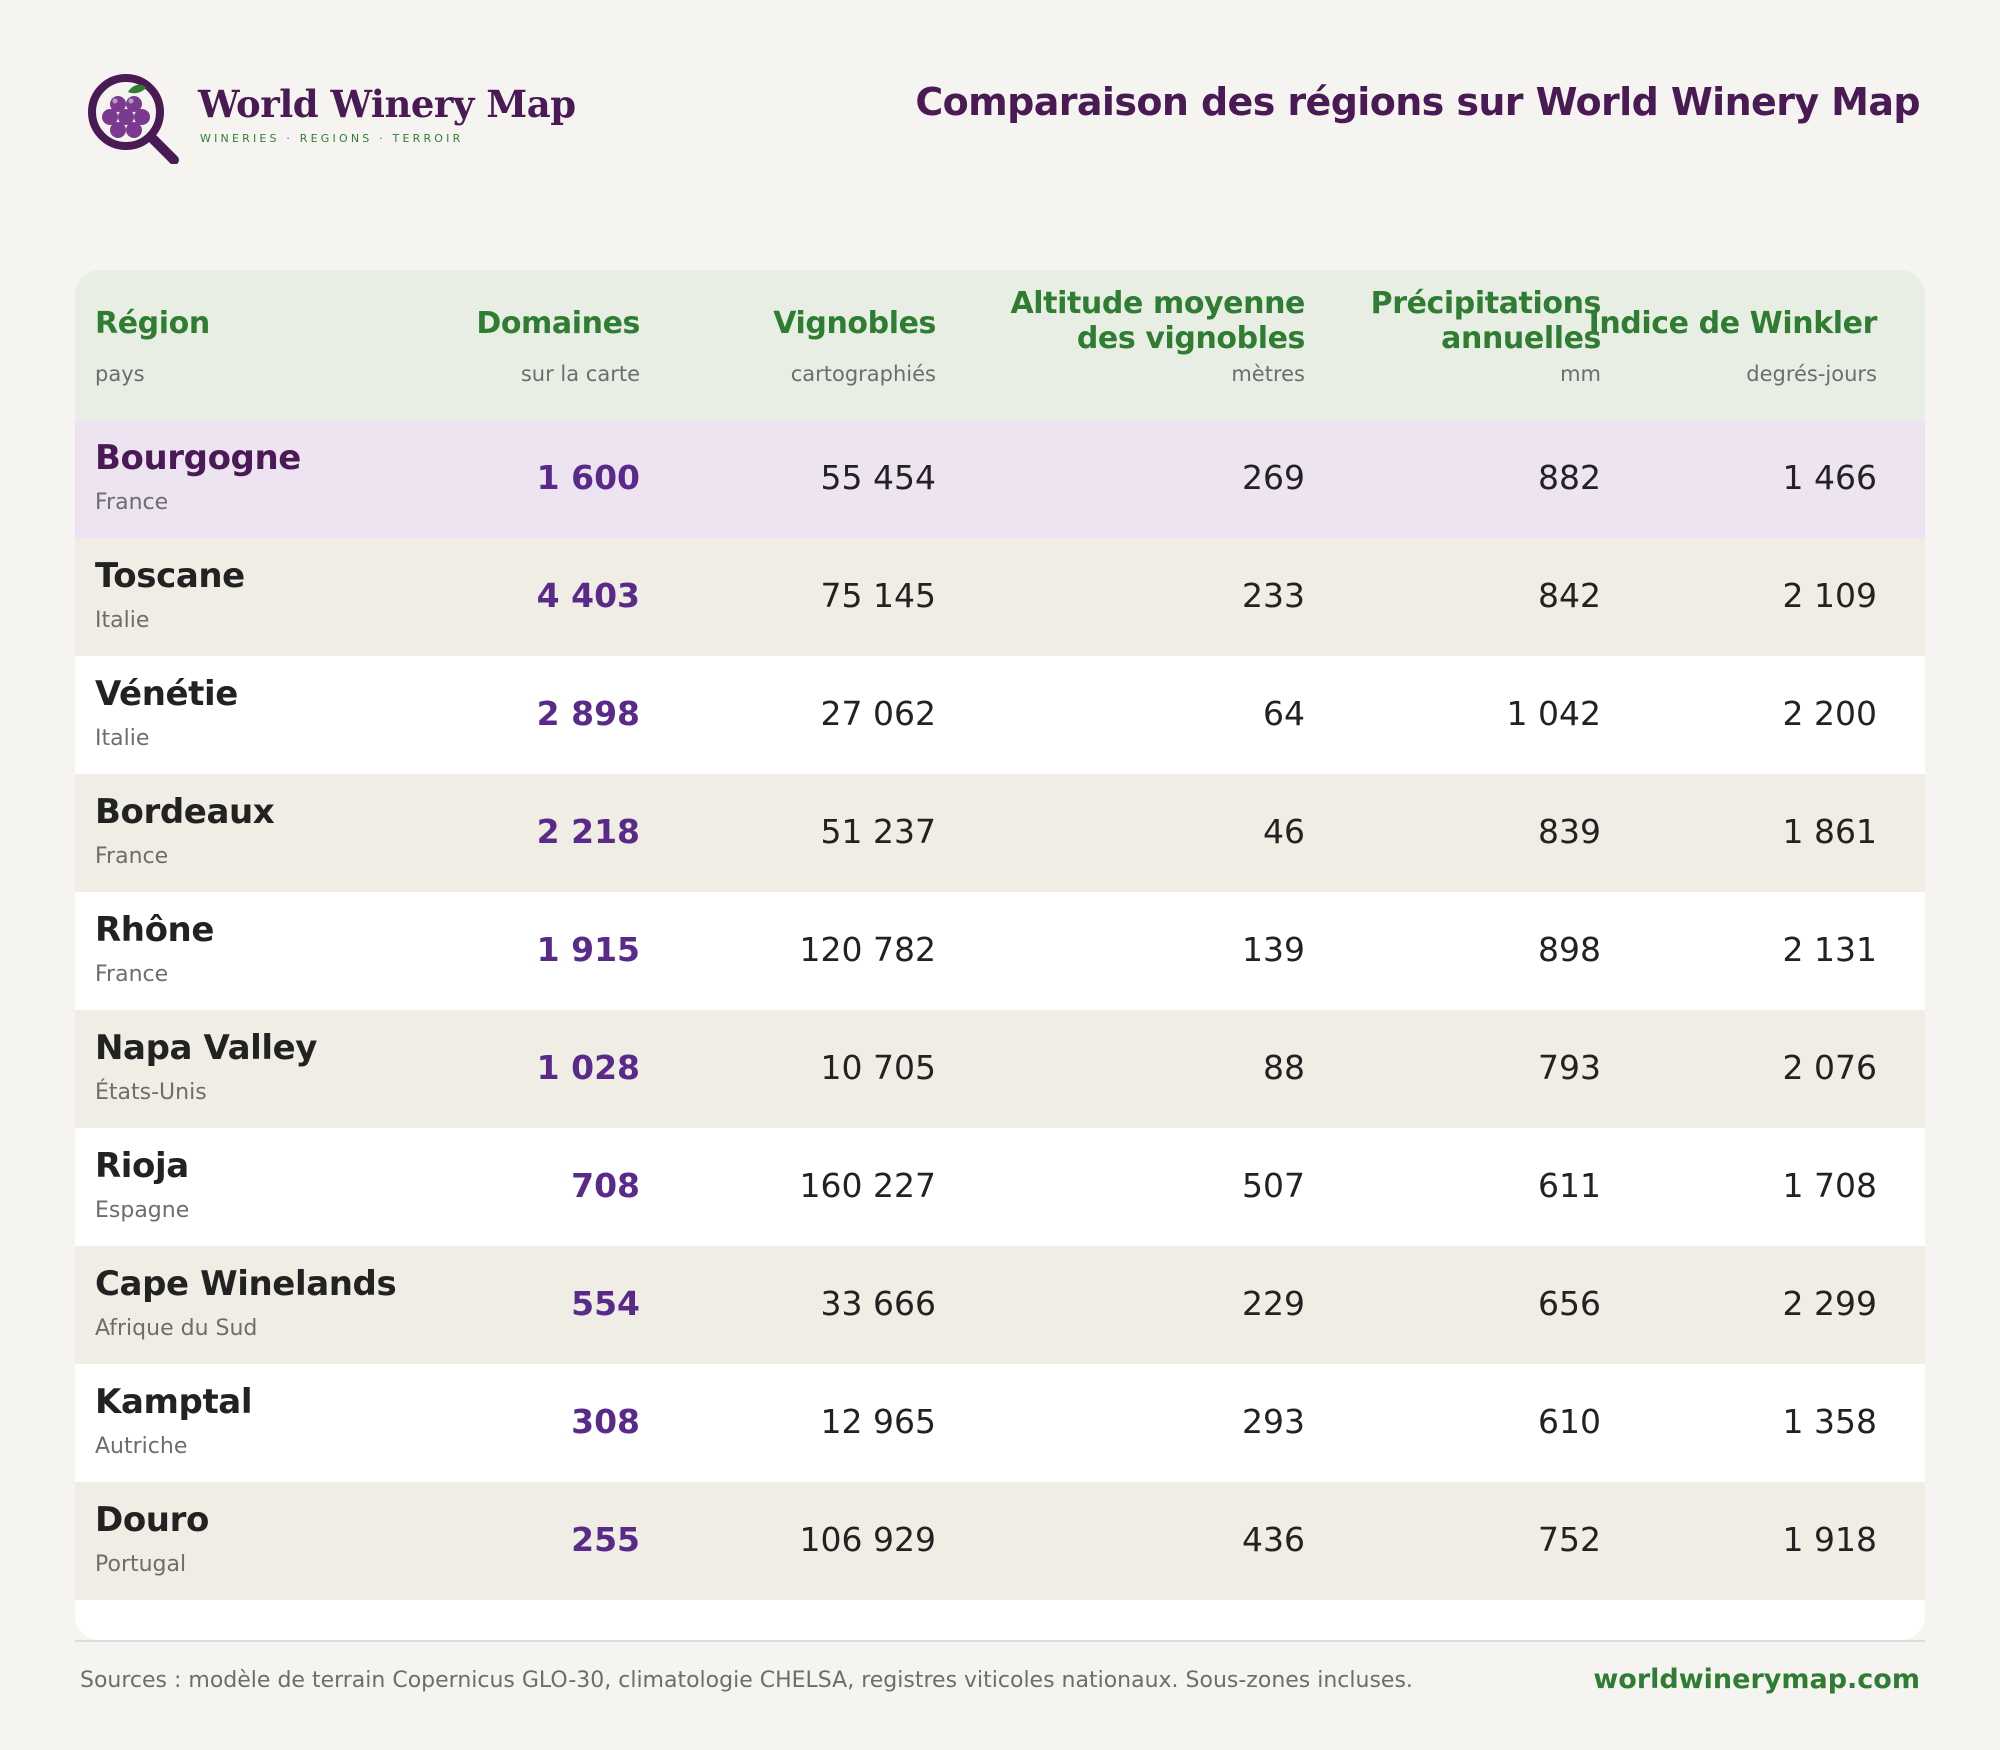 The image size is (2000, 1750). Describe the element at coordinates (1569, 595) in the screenshot. I see `cell-precip: 842` at that location.